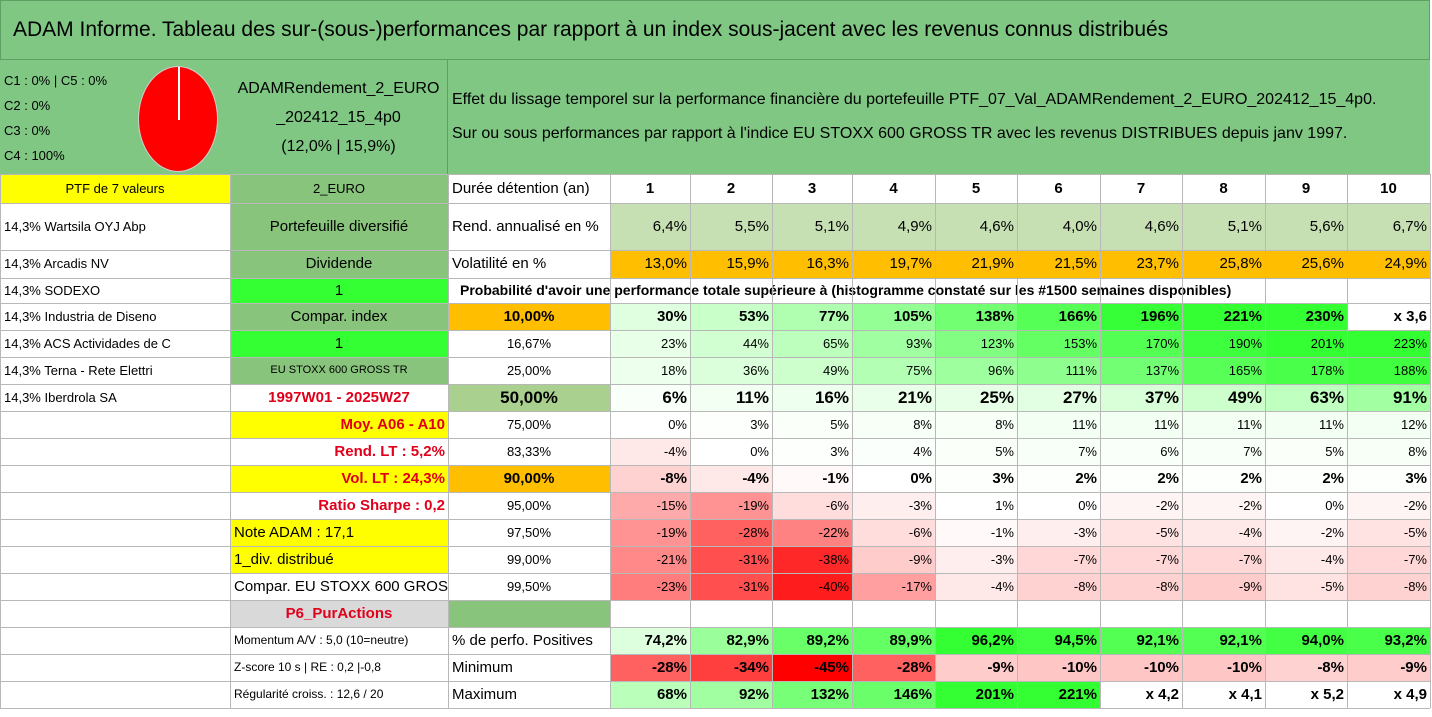 This screenshot has width=1432, height=717. What do you see at coordinates (1141, 264) in the screenshot?
I see `volatility-value: 23,7%` at bounding box center [1141, 264].